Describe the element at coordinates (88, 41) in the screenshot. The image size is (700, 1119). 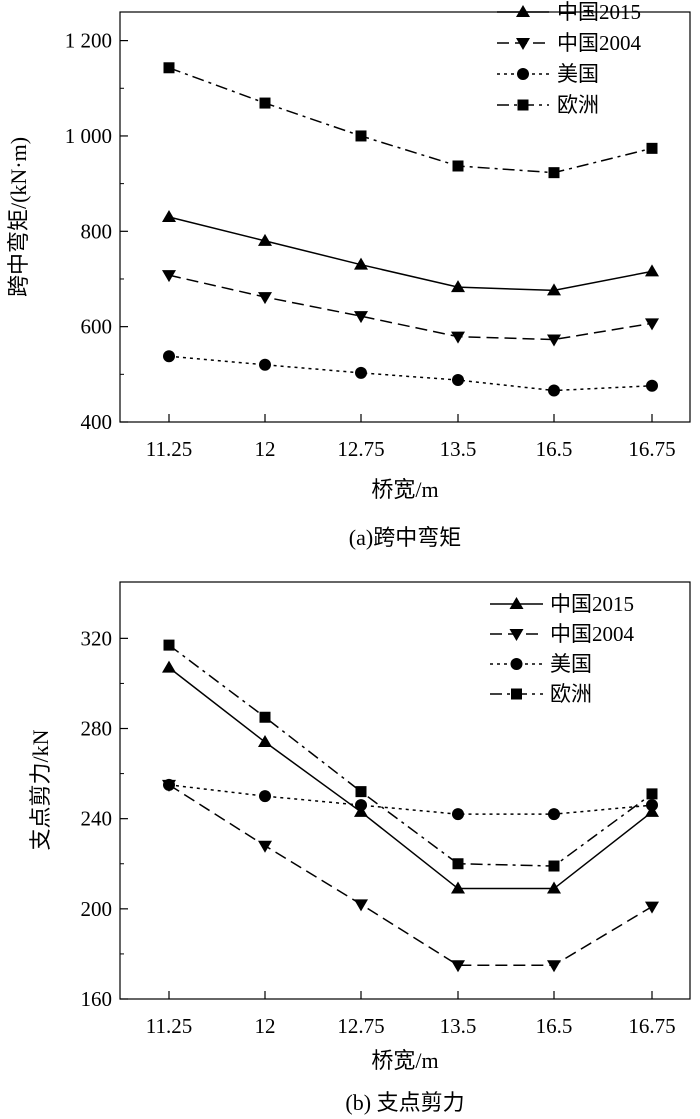
I see `y-tick-label: 1 200` at that location.